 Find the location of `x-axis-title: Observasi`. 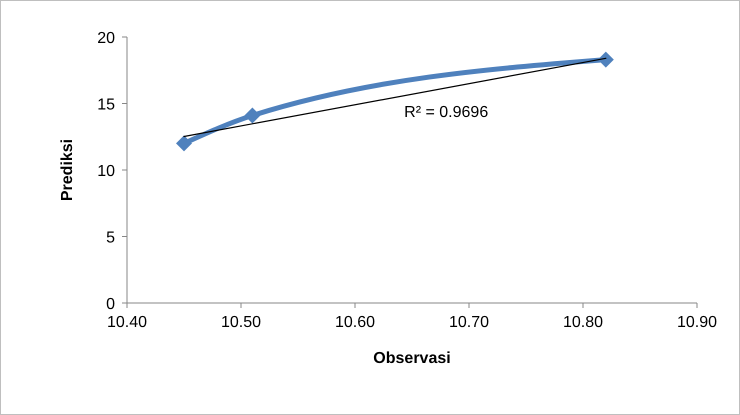

x-axis-title: Observasi is located at coordinates (412, 358).